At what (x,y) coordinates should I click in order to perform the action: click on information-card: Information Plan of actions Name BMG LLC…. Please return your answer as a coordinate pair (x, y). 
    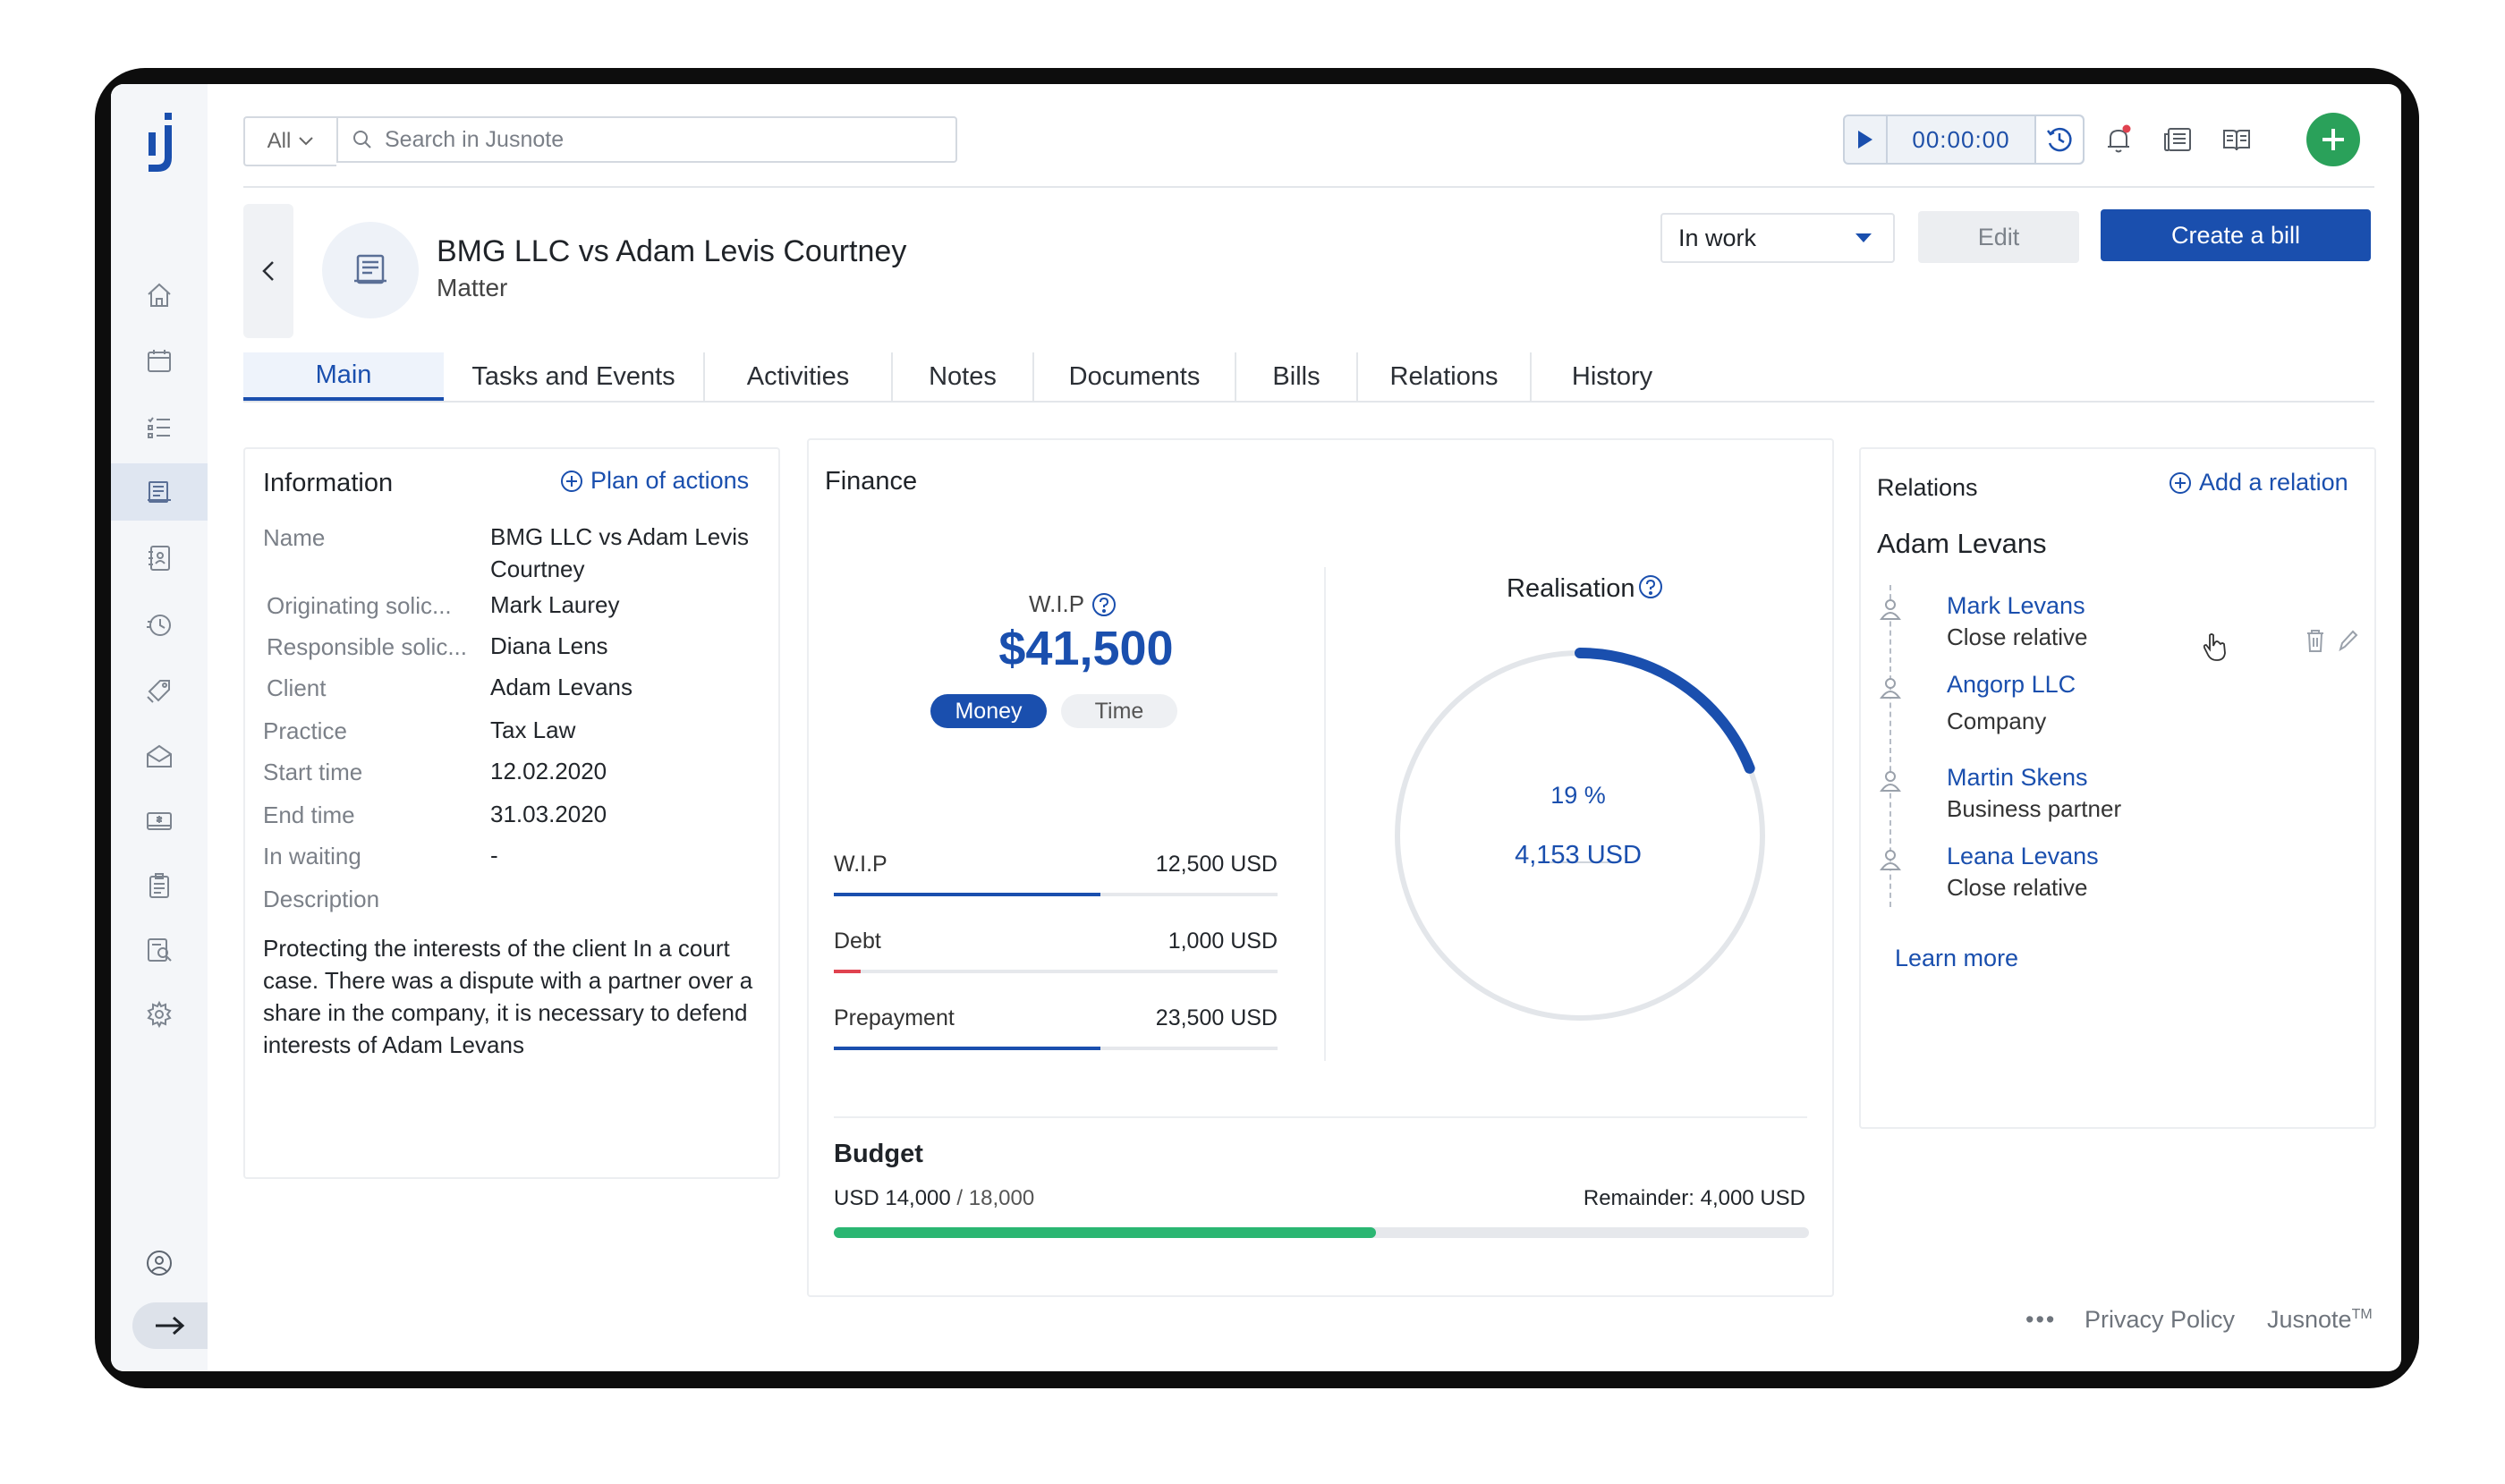
    Looking at the image, I should click on (512, 813).